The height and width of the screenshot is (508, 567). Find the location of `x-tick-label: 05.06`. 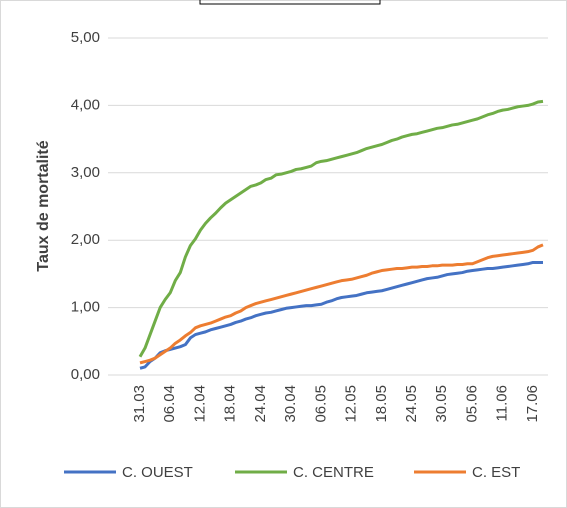

x-tick-label: 05.06 is located at coordinates (471, 404).